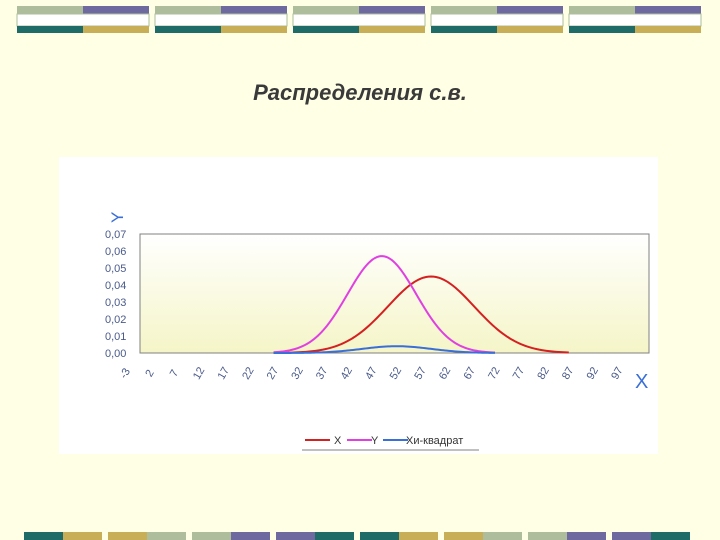 This screenshot has width=720, height=540. What do you see at coordinates (396, 373) in the screenshot?
I see `x-tick-label: 52` at bounding box center [396, 373].